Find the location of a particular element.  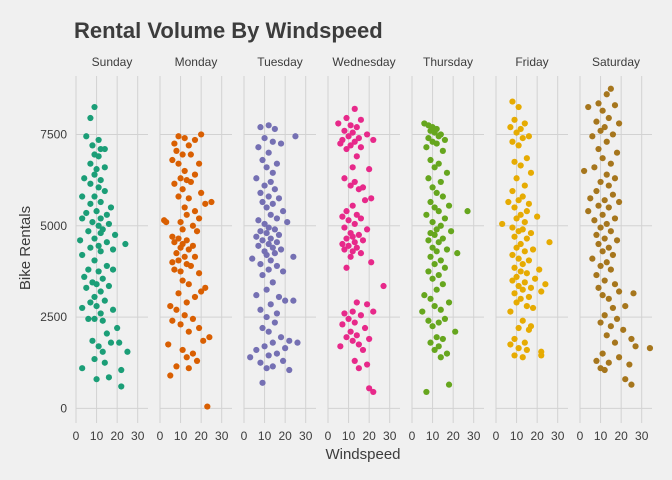

facet-panel-thursday: Thursday 0 10 20 30 is located at coordinates (446, 249).